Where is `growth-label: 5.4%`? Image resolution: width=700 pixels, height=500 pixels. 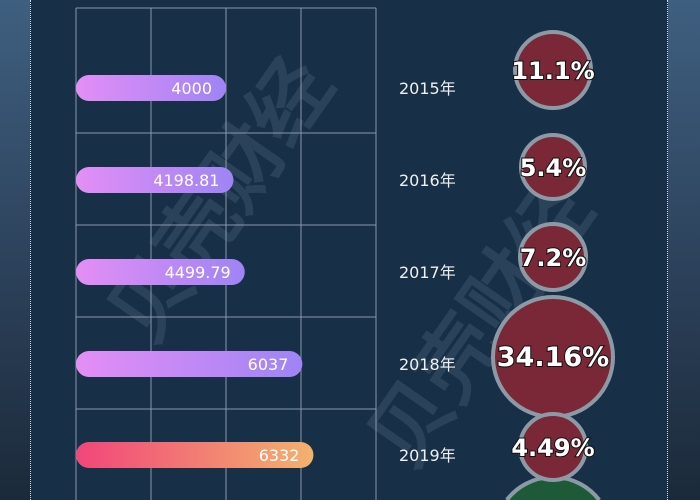
growth-label: 5.4% is located at coordinates (553, 168).